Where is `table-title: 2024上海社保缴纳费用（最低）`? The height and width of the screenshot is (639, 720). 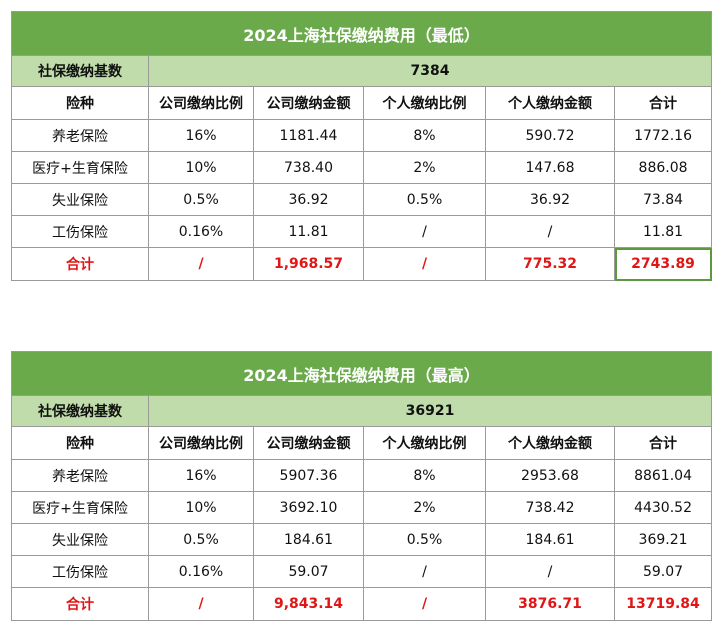 table-title: 2024上海社保缴纳费用（最低） is located at coordinates (361, 33).